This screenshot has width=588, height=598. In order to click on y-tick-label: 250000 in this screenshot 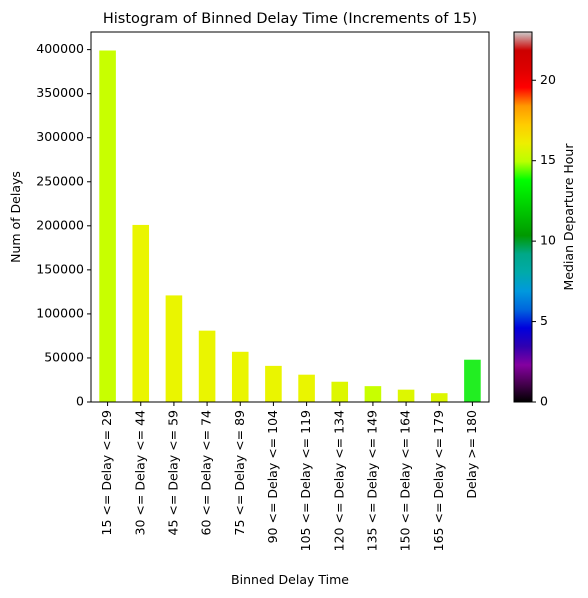, I will do `click(60, 180)`.